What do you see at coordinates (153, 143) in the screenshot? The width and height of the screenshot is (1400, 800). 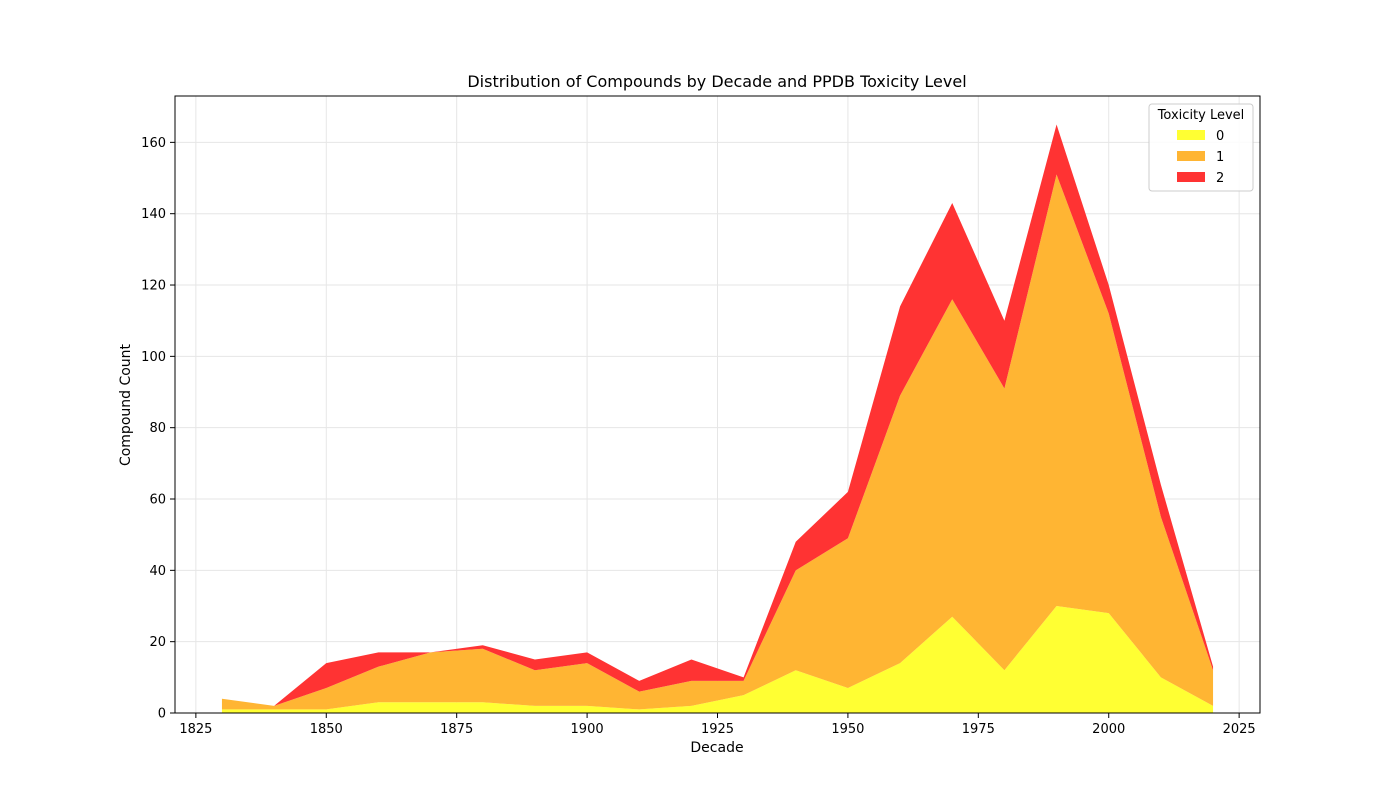 I see `y-tick-label: 160` at bounding box center [153, 143].